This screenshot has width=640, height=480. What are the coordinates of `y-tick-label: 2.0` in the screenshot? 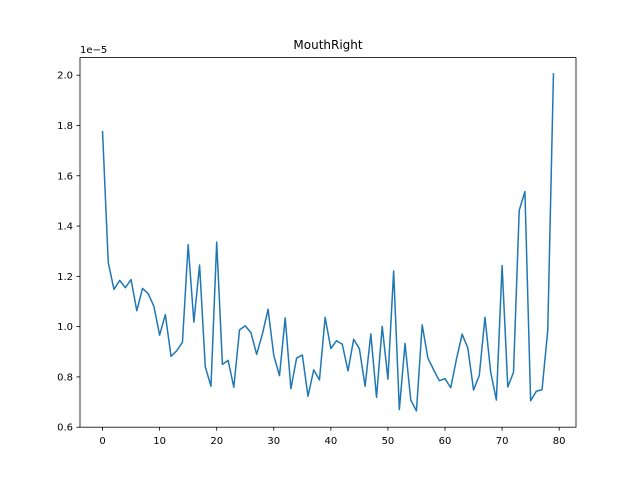 It's located at (65, 76).